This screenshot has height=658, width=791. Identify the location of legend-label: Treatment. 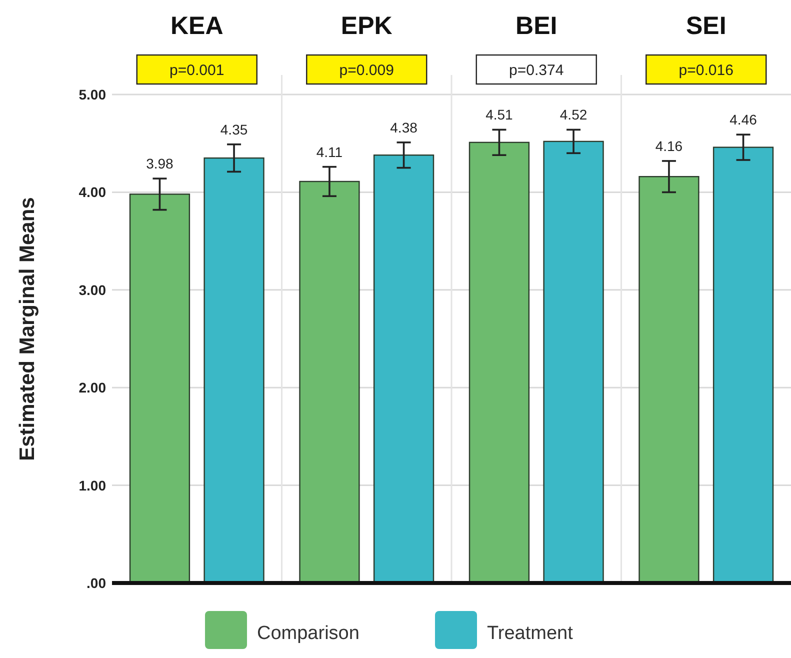
(530, 633).